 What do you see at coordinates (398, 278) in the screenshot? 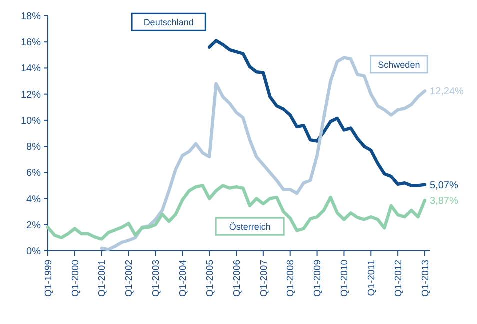
I see `x-tick-label: Q1-2012` at bounding box center [398, 278].